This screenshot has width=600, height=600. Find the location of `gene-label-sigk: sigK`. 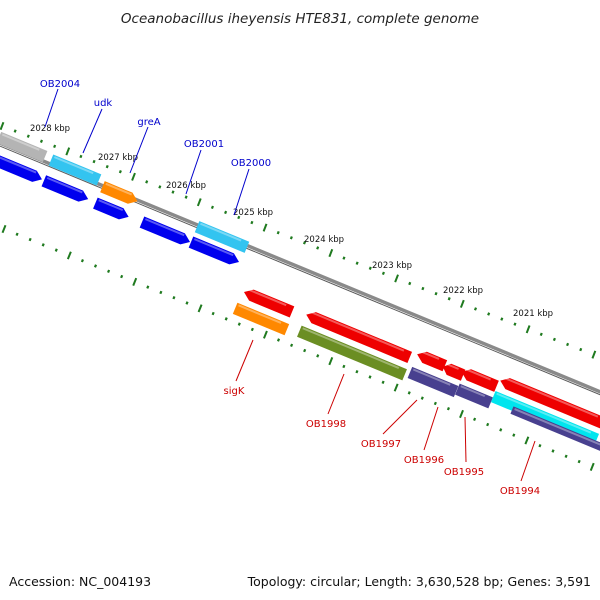

gene-label-sigk: sigK is located at coordinates (234, 391).